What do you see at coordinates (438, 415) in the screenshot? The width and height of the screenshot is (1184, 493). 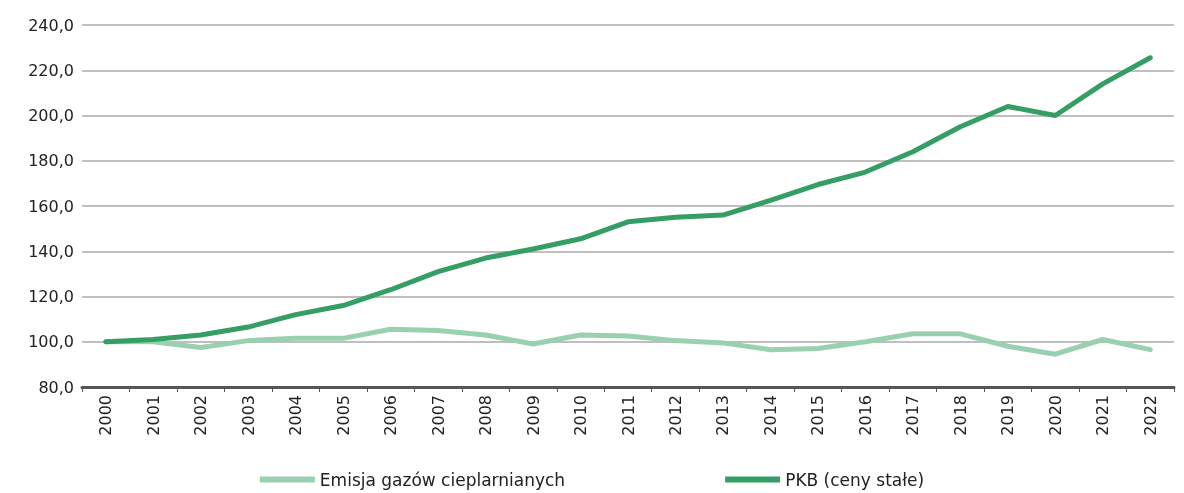 I see `x-tick-label: 2007` at bounding box center [438, 415].